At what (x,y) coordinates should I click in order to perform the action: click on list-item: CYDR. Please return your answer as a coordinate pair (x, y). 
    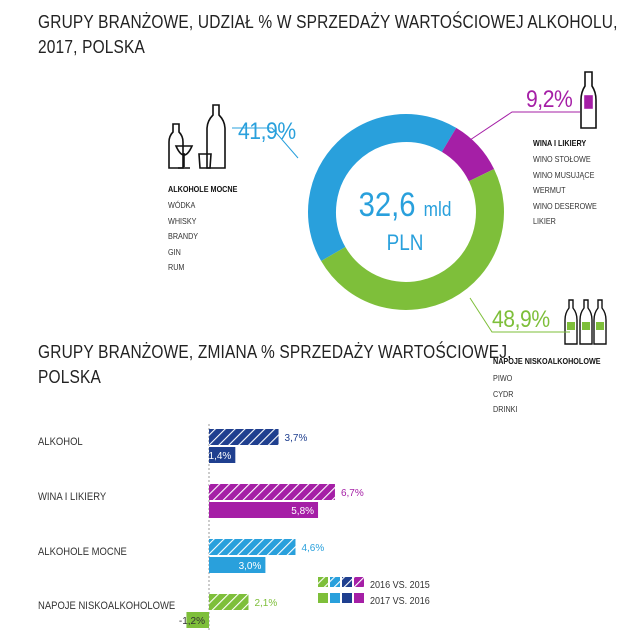
    Looking at the image, I should click on (503, 393).